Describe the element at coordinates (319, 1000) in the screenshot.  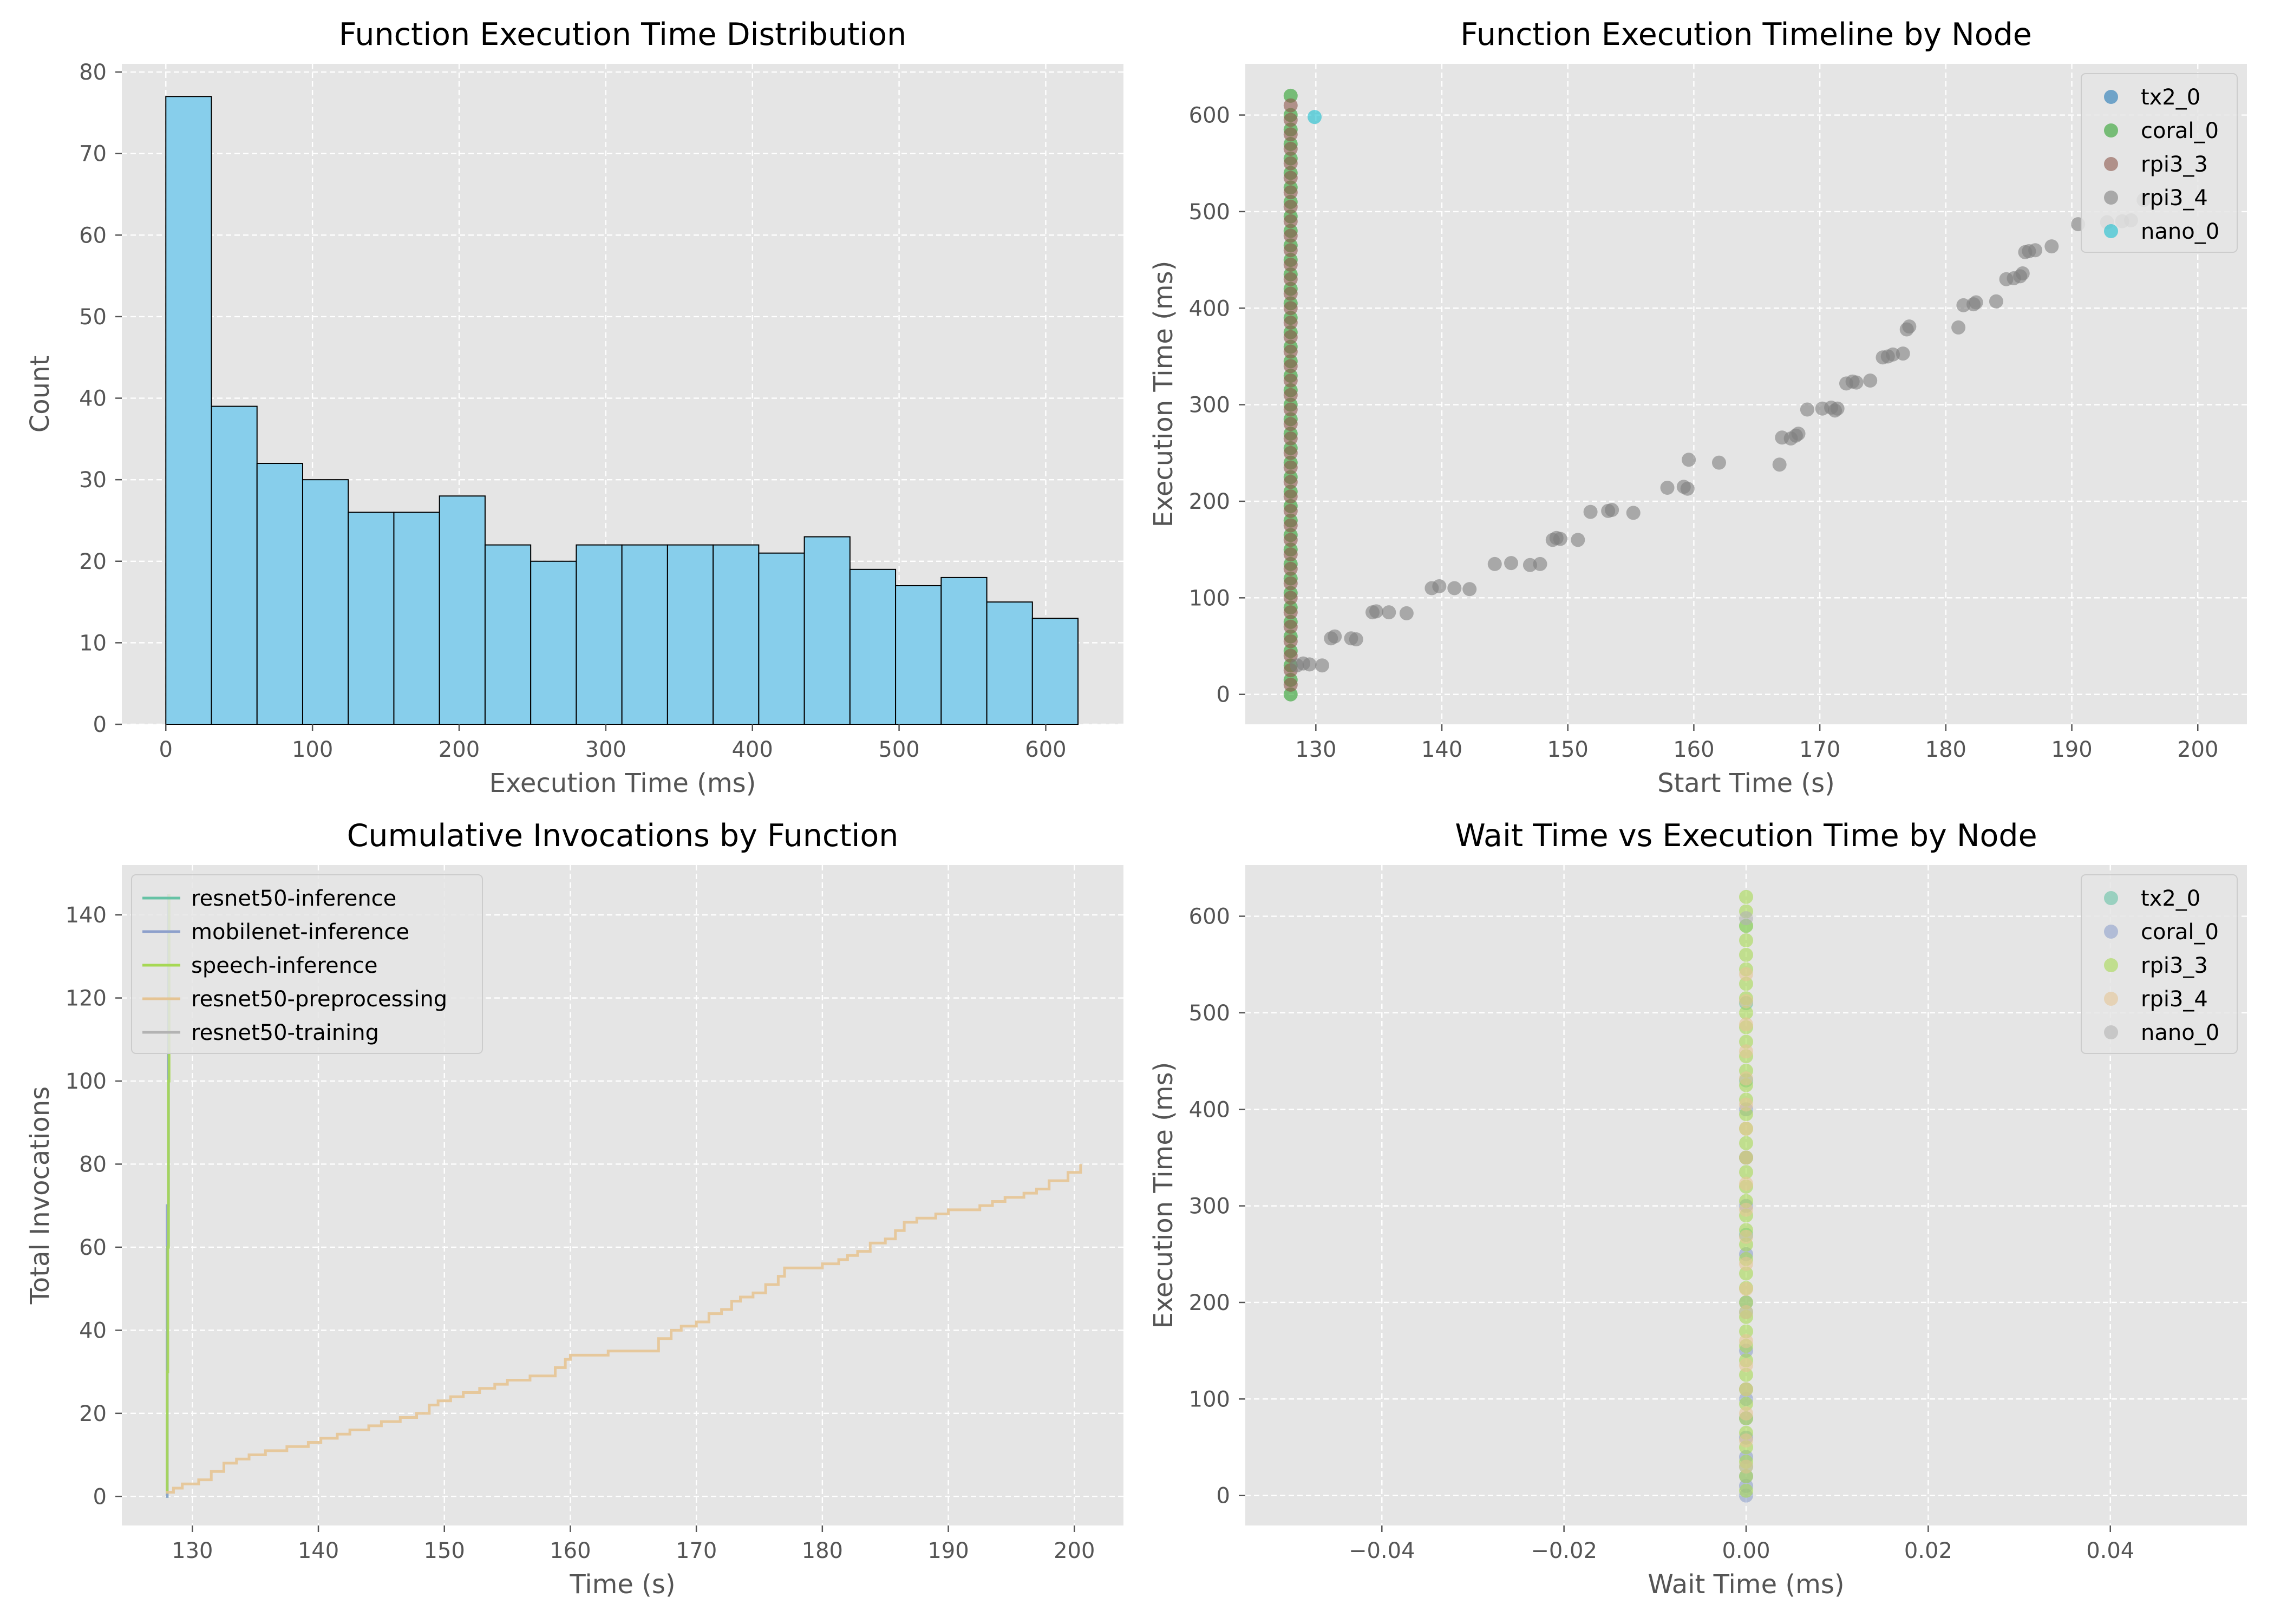
I see `legend-label: resnet50-preprocessing` at that location.